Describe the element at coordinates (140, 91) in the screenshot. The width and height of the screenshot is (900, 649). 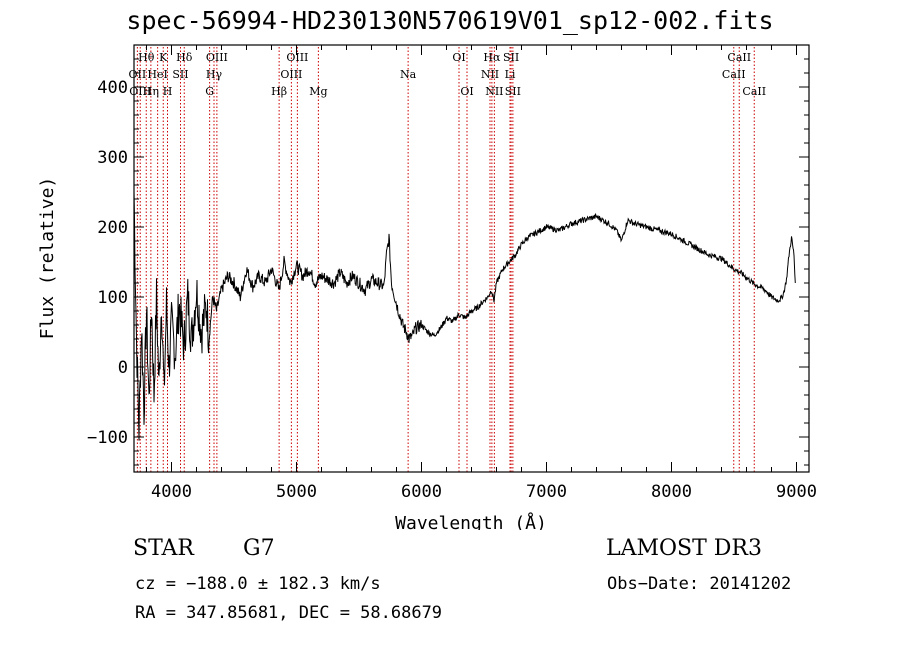
I see `line-label-18: OIII` at that location.